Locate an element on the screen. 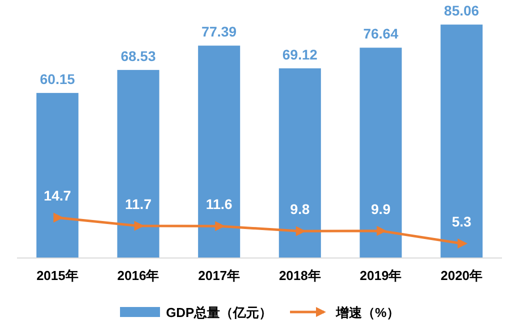  data-label: 68.53 is located at coordinates (138, 56).